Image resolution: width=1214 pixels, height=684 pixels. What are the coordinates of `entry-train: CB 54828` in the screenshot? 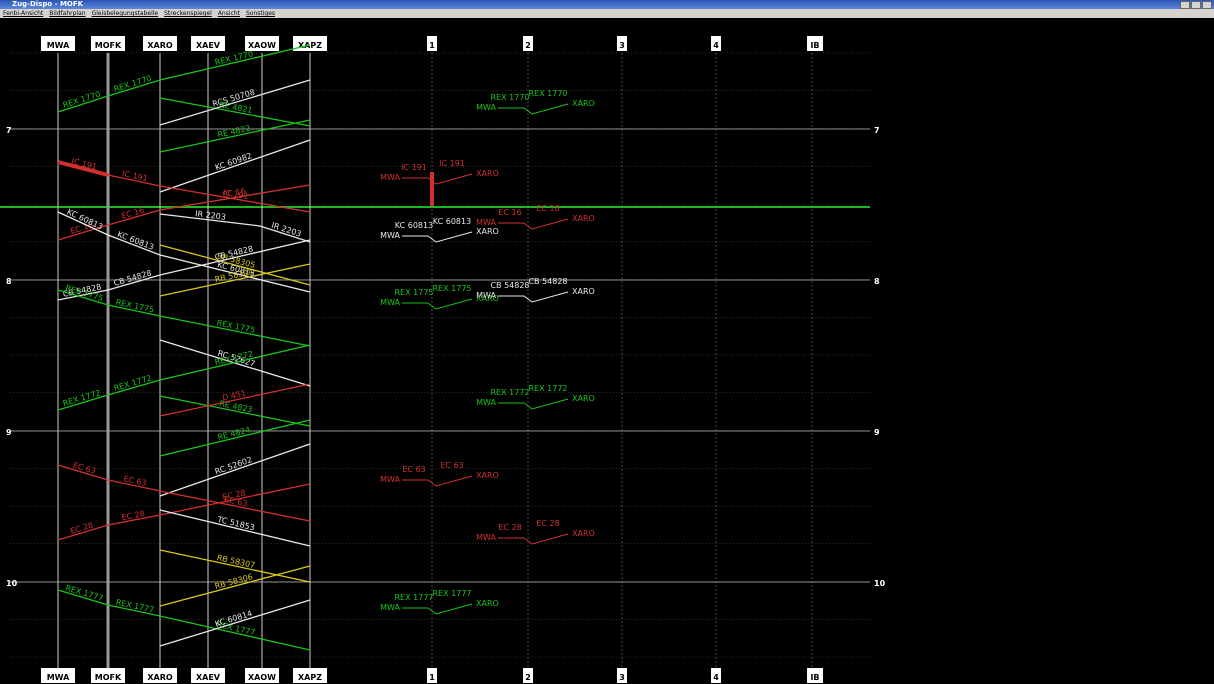 It's located at (509, 285).